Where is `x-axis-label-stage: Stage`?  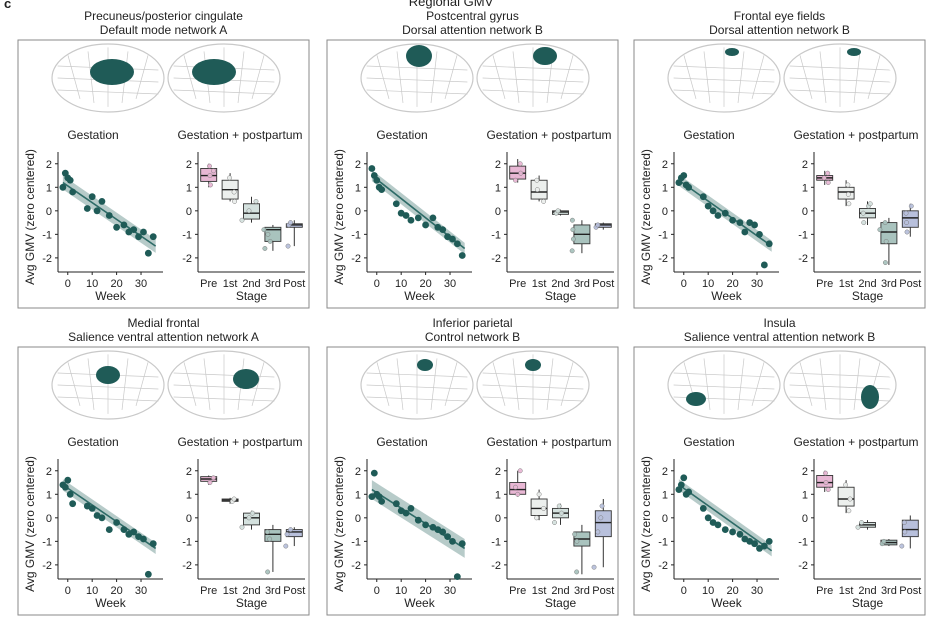
x-axis-label-stage: Stage is located at coordinates (561, 603).